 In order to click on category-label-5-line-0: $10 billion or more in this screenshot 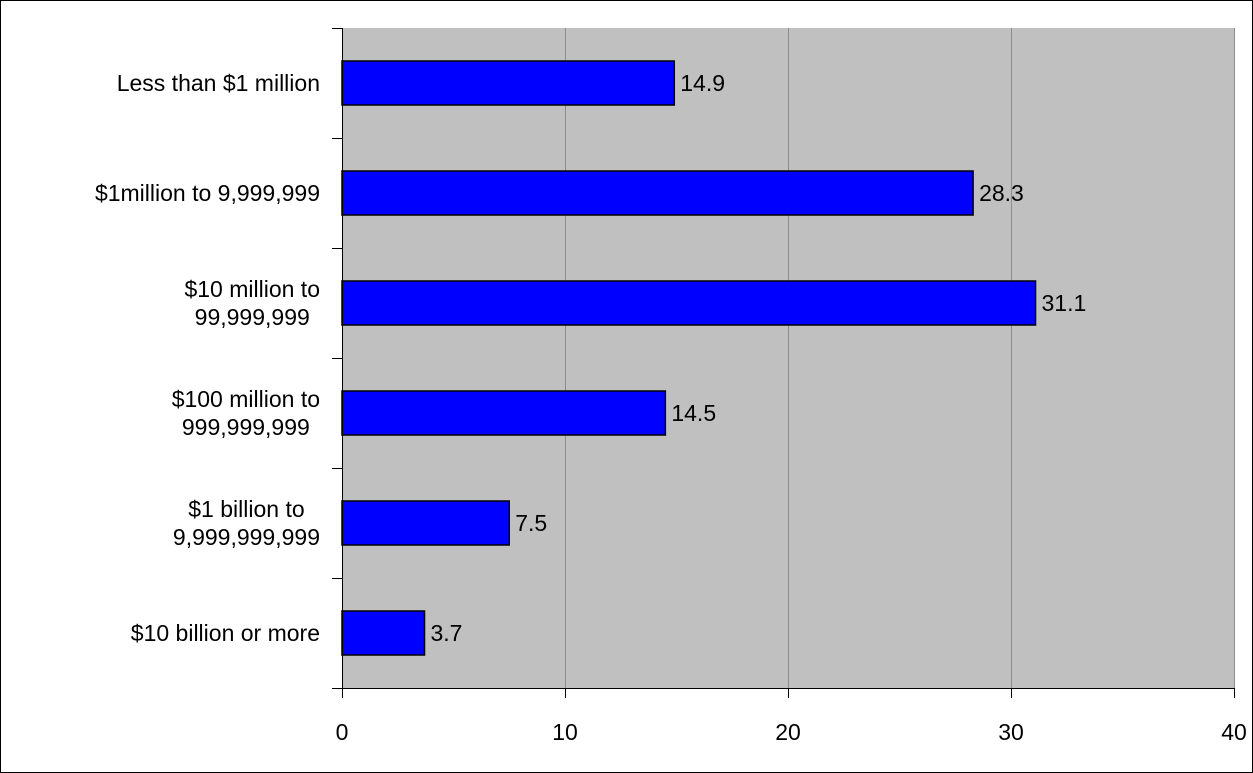, I will do `click(225, 633)`.